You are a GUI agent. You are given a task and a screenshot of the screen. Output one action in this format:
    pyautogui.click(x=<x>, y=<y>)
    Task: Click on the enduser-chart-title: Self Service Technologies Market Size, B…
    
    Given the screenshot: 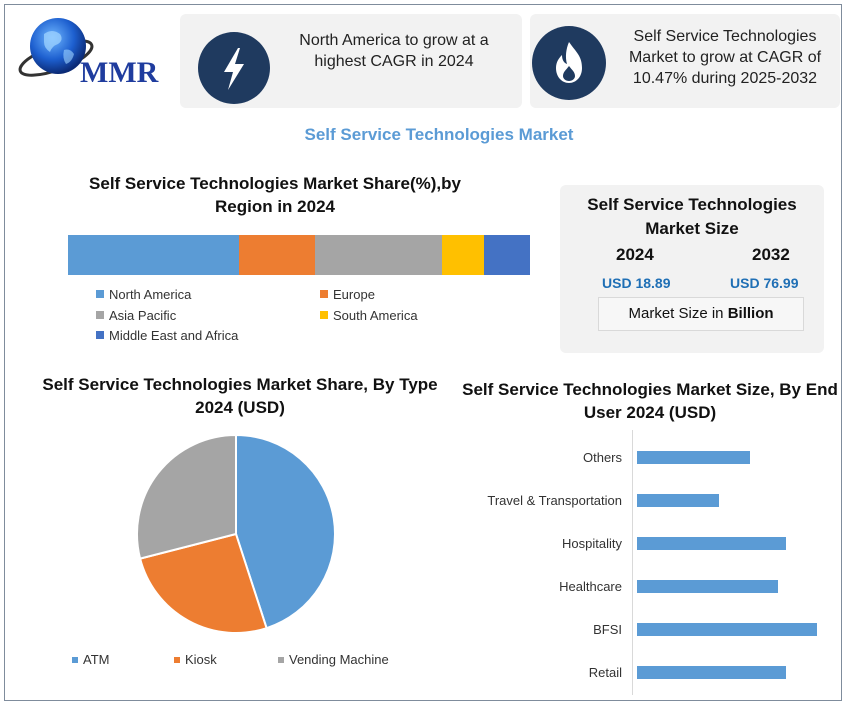 What is the action you would take?
    pyautogui.click(x=650, y=401)
    